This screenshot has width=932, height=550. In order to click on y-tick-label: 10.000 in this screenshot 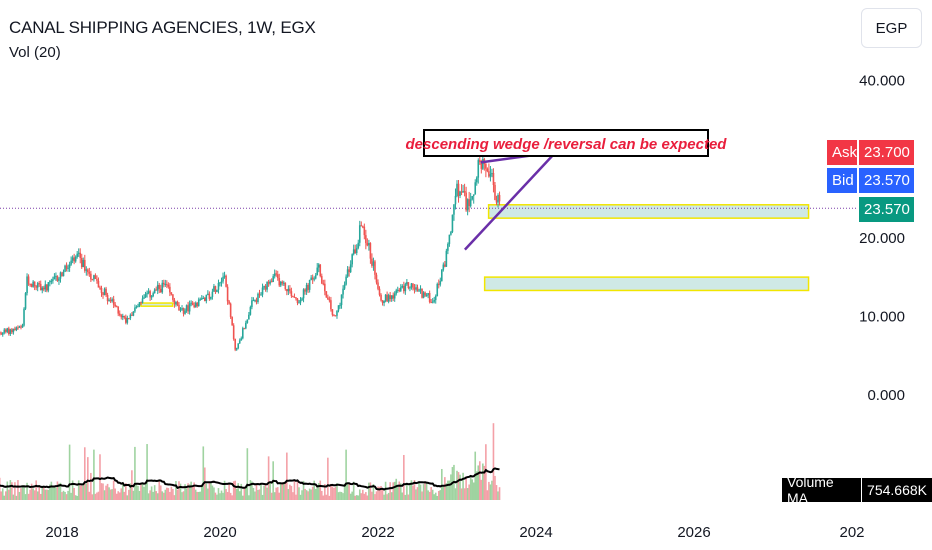, I will do `click(882, 316)`.